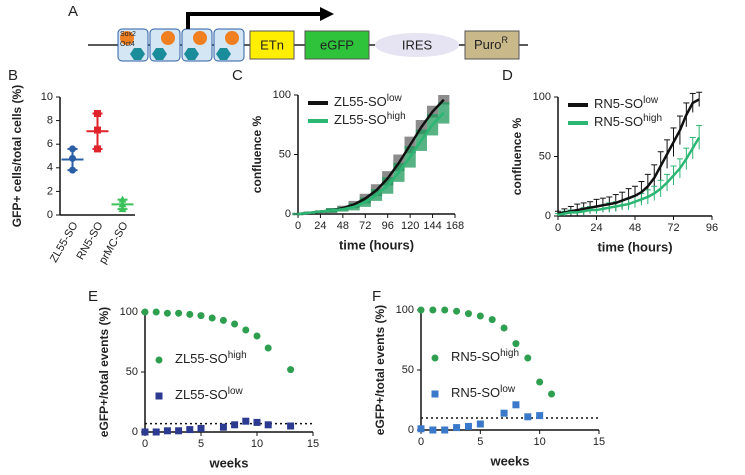  I want to click on legend-name: RN5-SO, so click(618, 103).